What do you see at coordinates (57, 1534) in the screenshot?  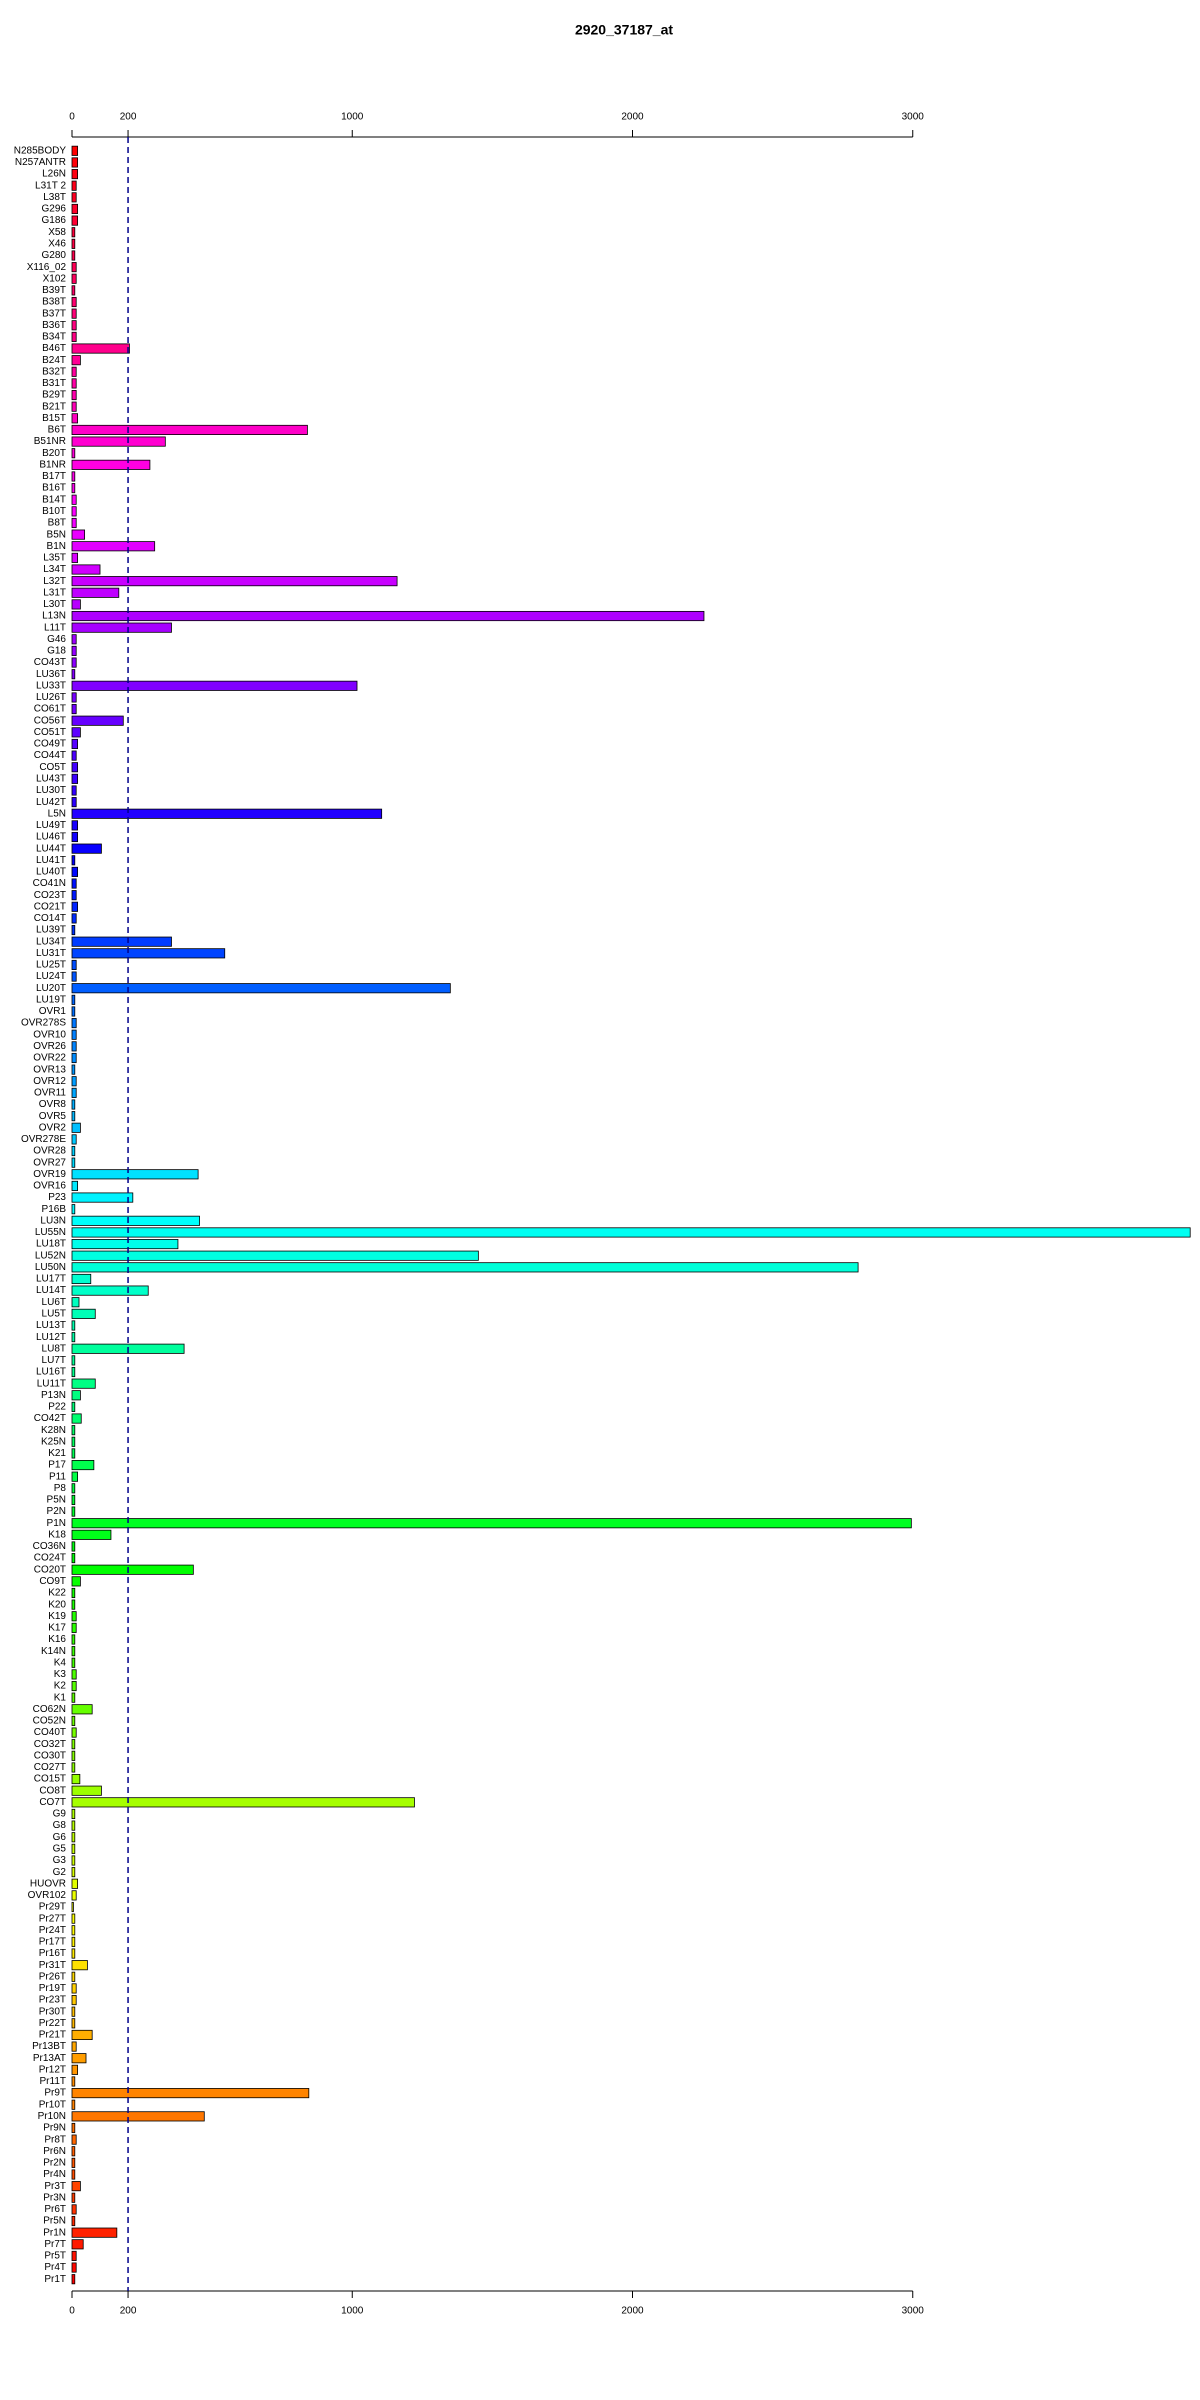 I see `category-label: K18` at bounding box center [57, 1534].